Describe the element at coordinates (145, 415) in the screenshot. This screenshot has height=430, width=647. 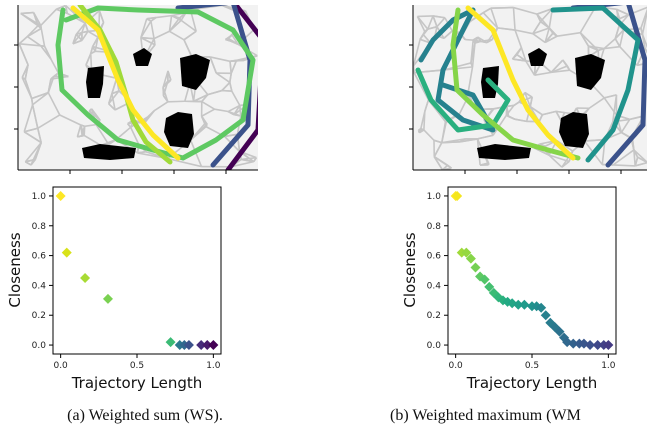
I see `caption-a: (a) Weighted sum (WS).` at that location.